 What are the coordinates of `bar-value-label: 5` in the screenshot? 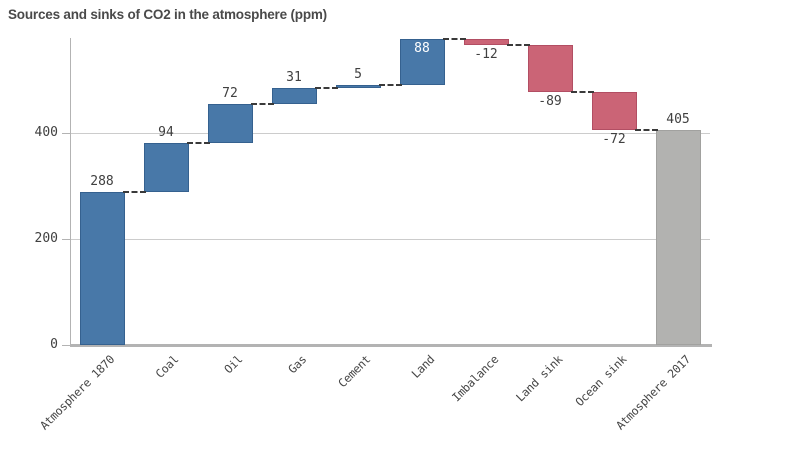 It's located at (358, 75).